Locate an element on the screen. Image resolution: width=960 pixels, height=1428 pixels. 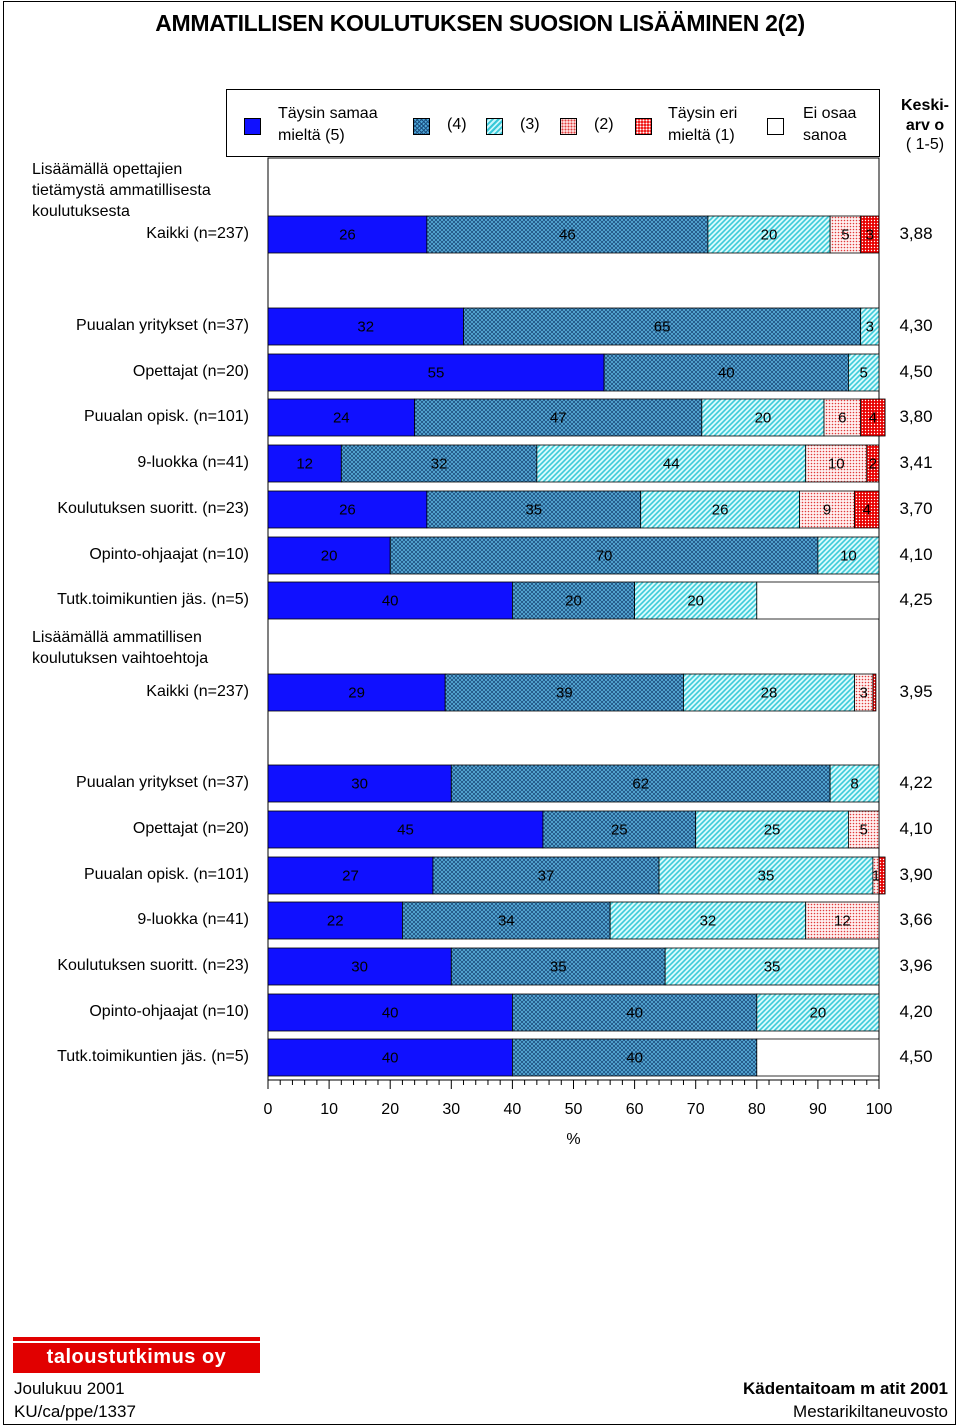
mean-value: 3,66 is located at coordinates (916, 919).